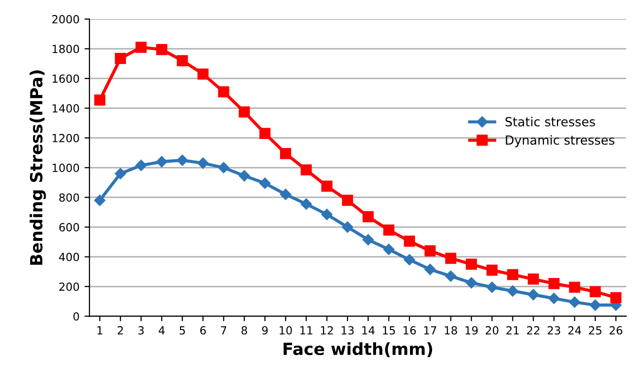  What do you see at coordinates (245, 330) in the screenshot?
I see `x-tick-label: 8` at bounding box center [245, 330].